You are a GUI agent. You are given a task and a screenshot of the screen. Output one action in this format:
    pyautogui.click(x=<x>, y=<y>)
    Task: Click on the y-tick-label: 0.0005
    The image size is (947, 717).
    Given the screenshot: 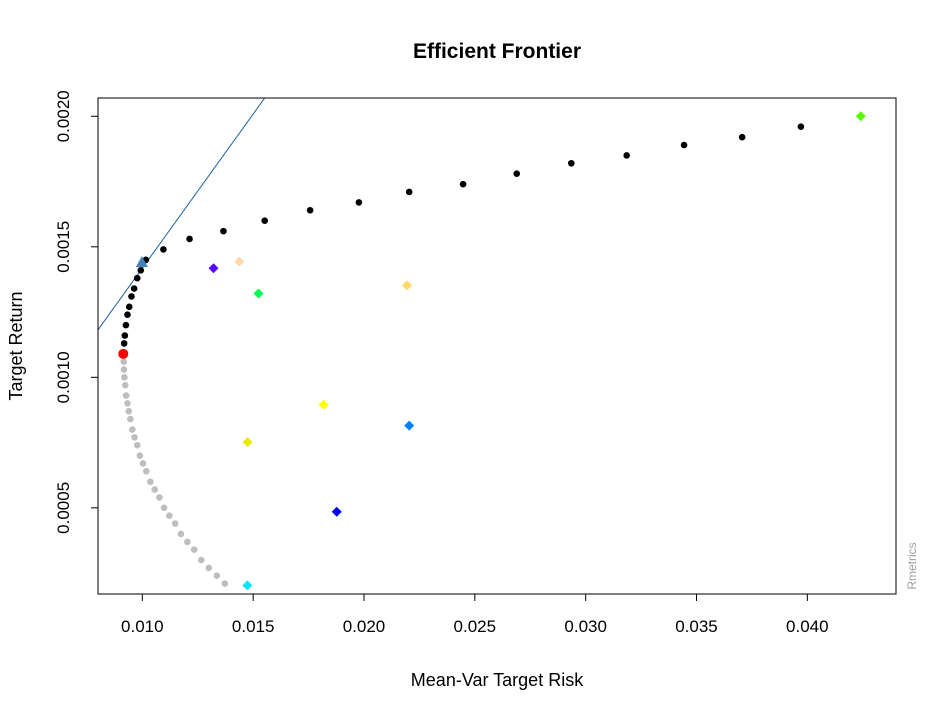 What is the action you would take?
    pyautogui.click(x=63, y=508)
    